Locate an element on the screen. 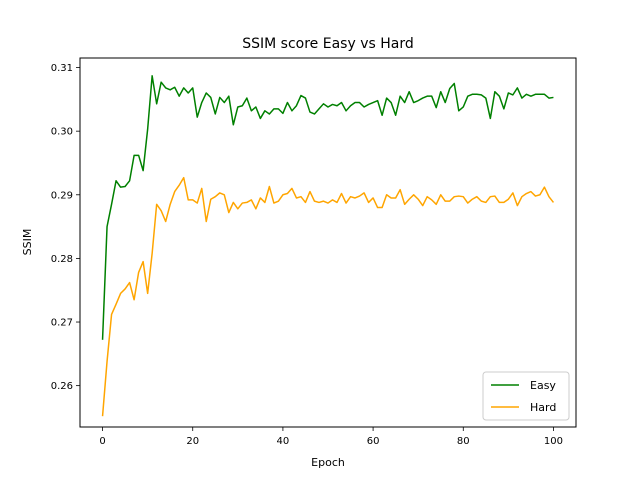  y-tick-label: 0.28 is located at coordinates (62, 259).